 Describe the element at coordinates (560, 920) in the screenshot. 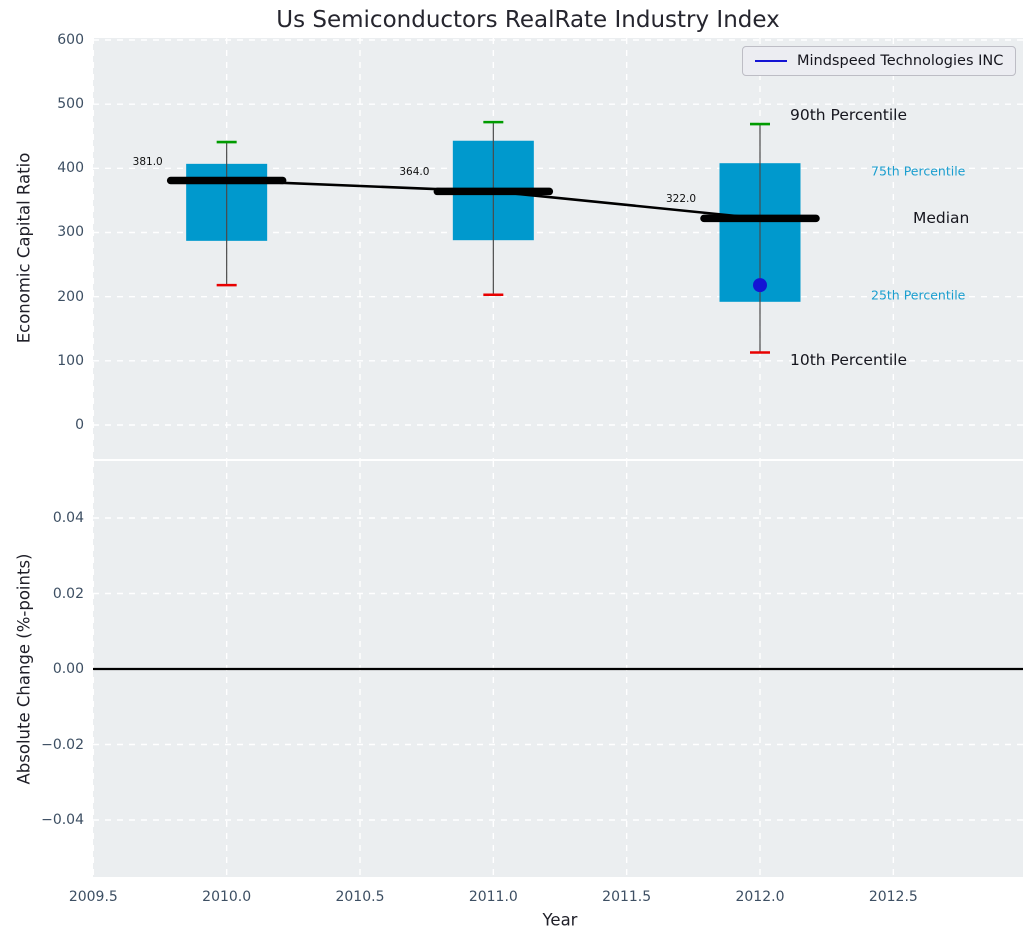

I see `x-axis-label: Year` at that location.